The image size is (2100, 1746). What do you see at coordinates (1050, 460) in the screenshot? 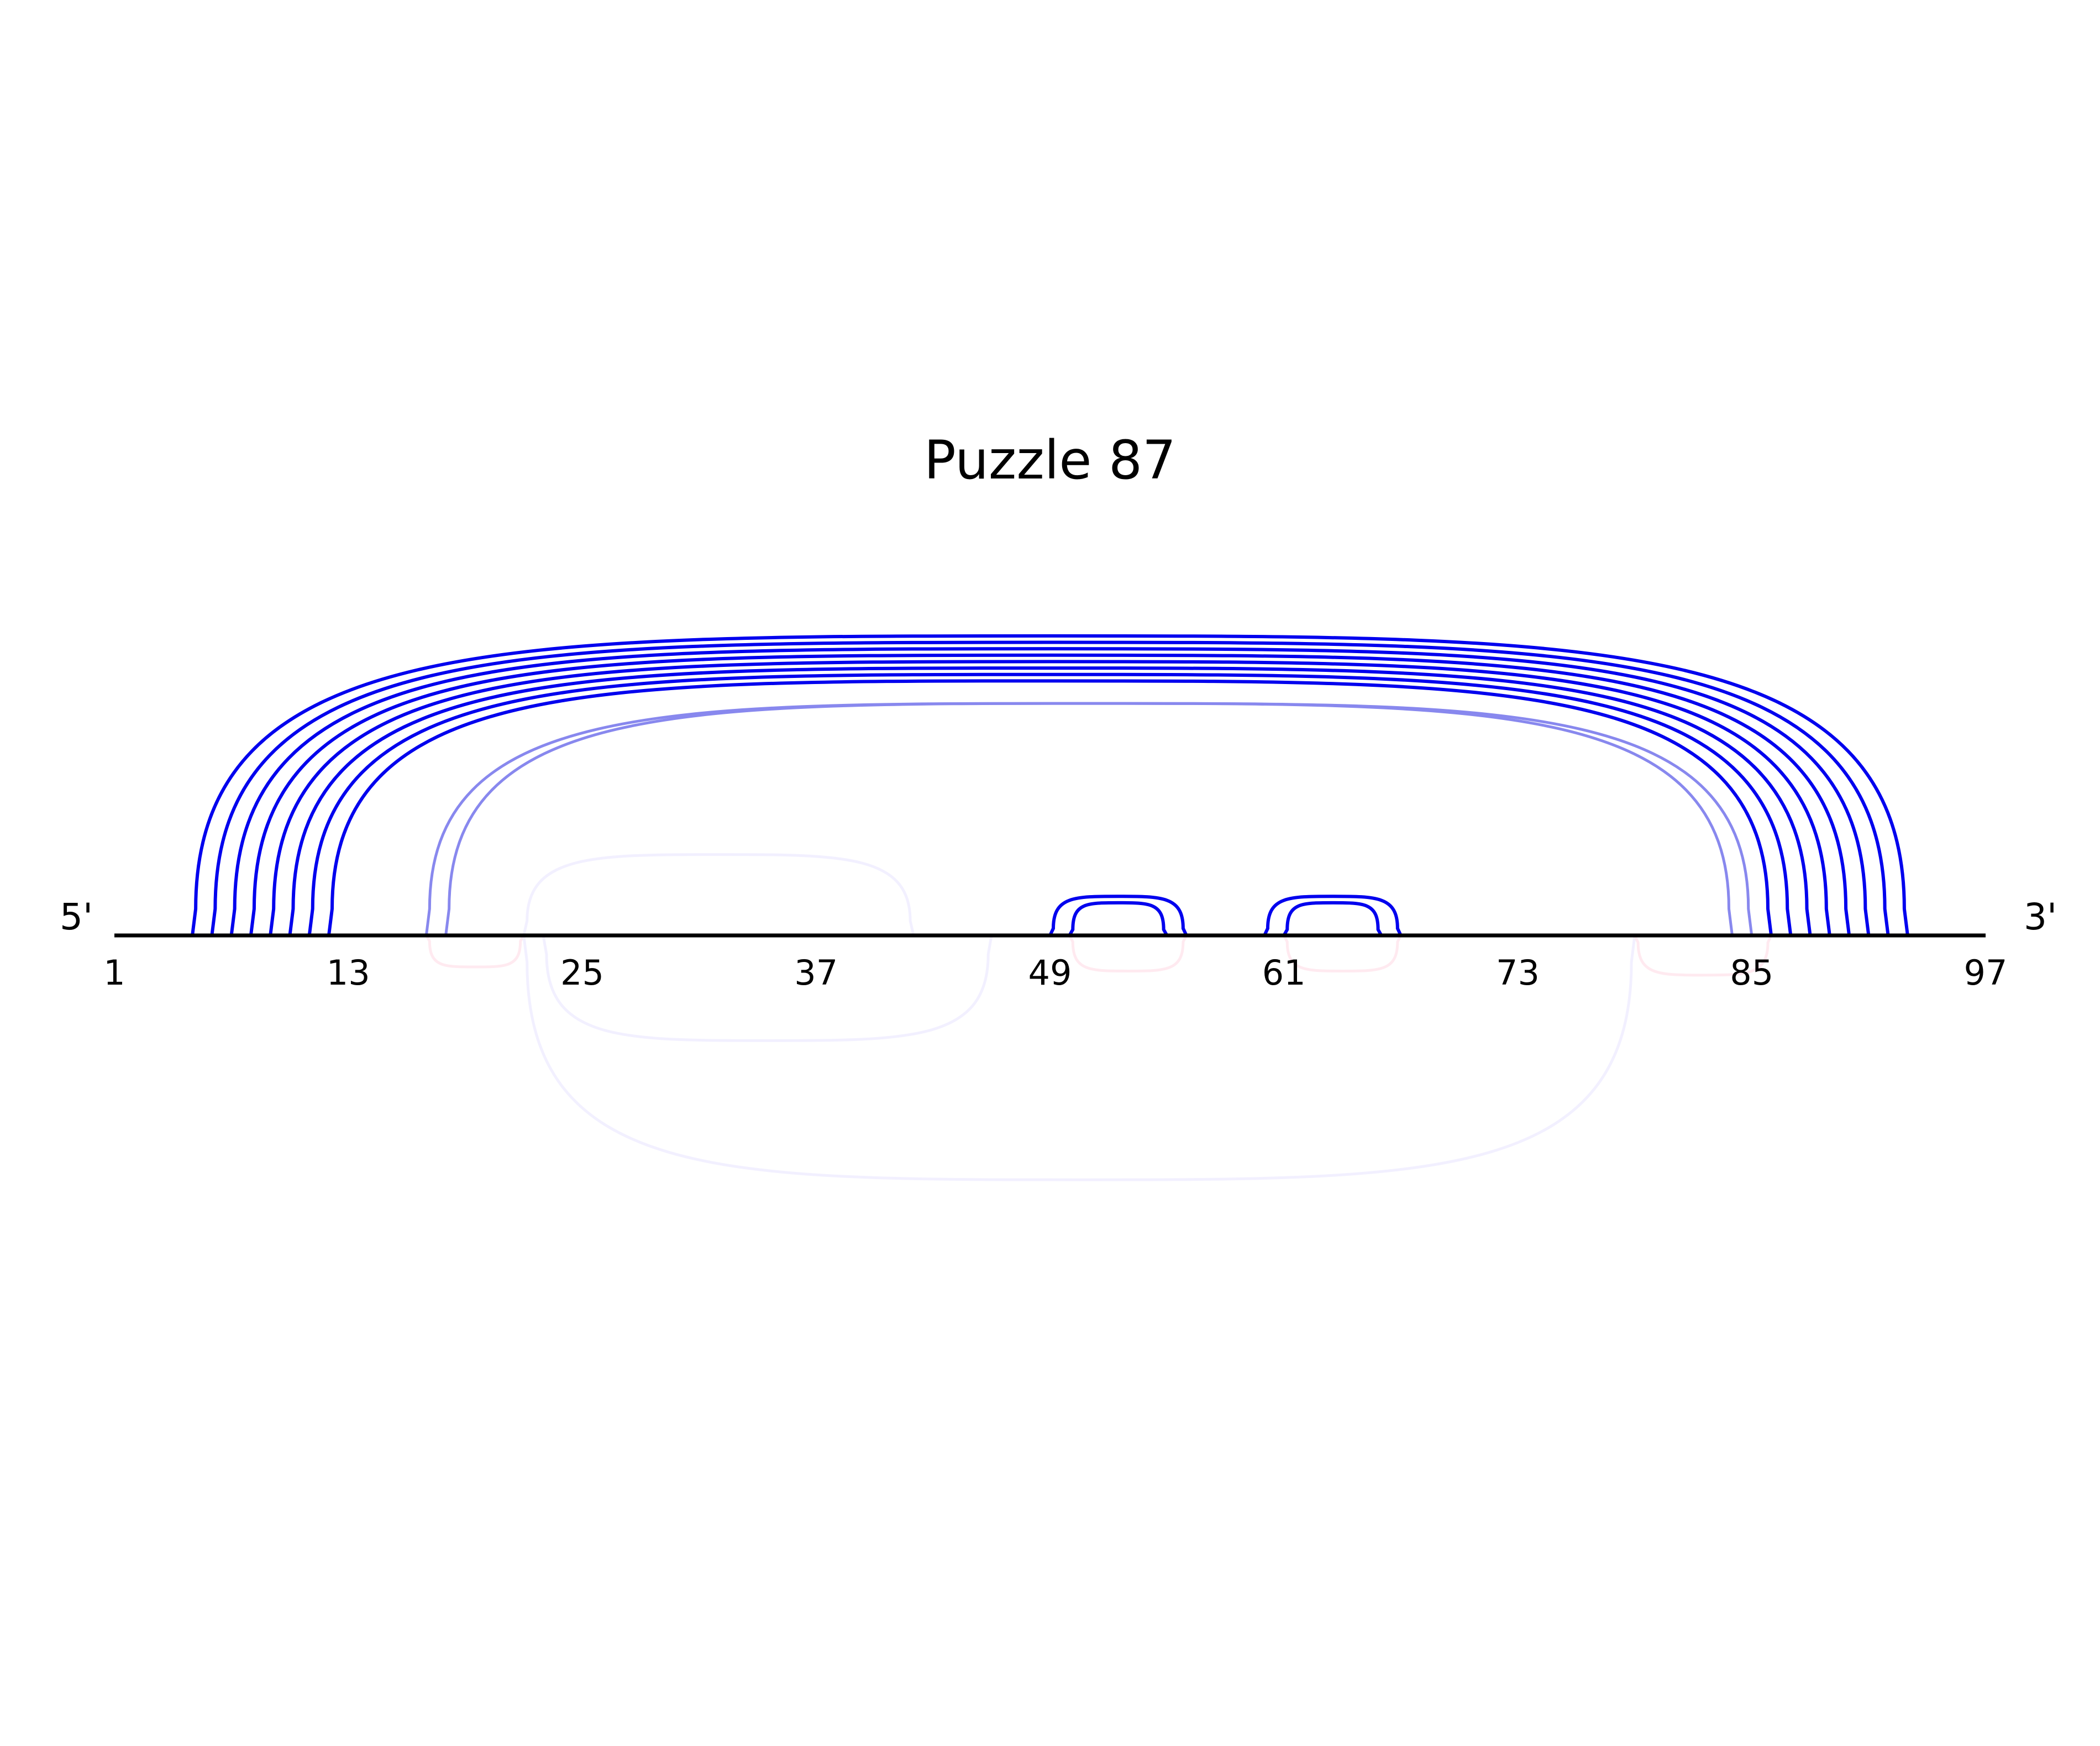
I see `diagram-title: Puzzle 87` at bounding box center [1050, 460].